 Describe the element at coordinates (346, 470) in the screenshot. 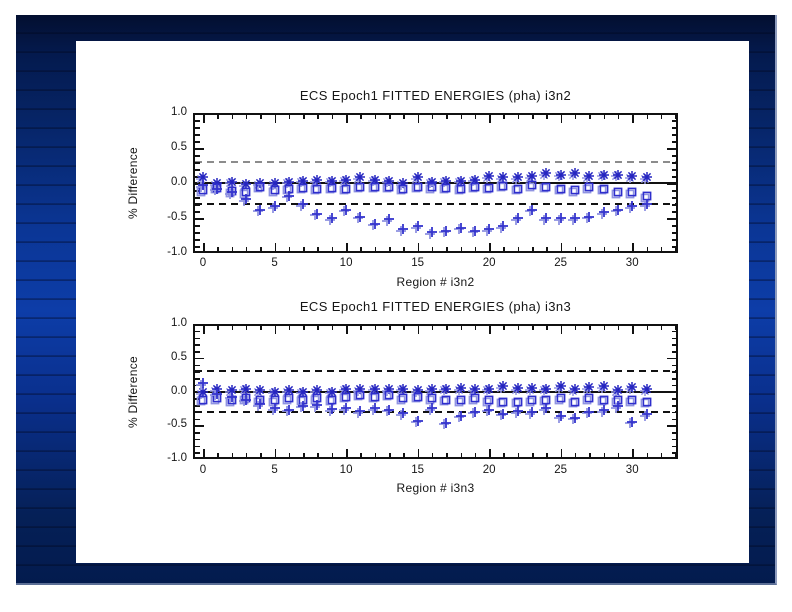

I see `x-tick-label: 10` at that location.